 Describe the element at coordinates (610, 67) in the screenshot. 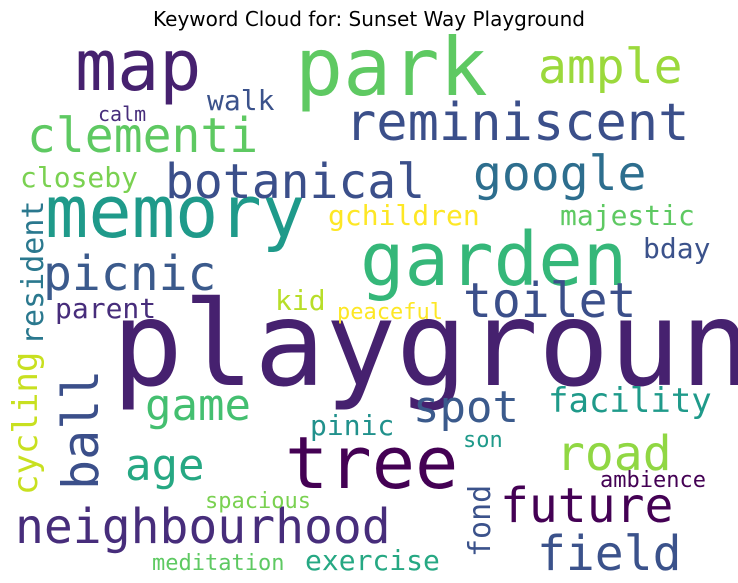

I see `word-ample: ample` at that location.